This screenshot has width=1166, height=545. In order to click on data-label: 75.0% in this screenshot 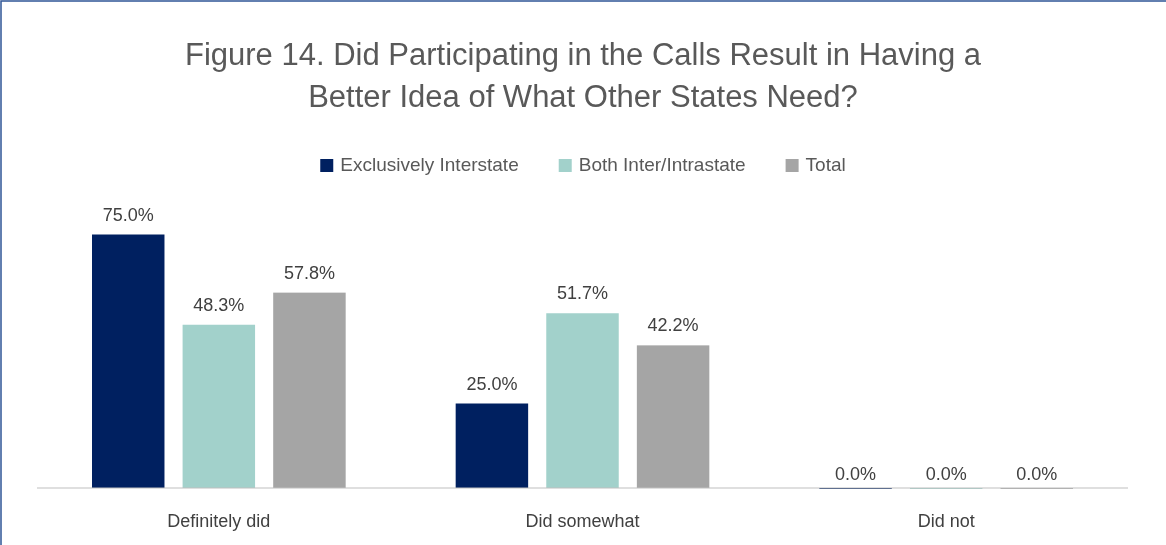, I will do `click(128, 214)`.